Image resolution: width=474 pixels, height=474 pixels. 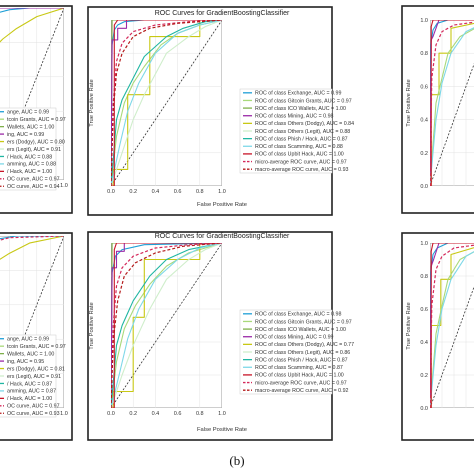 What do you see at coordinates (29, 384) in the screenshot?
I see `legend-entry: / Hack, AUC = 0.87` at bounding box center [29, 384].